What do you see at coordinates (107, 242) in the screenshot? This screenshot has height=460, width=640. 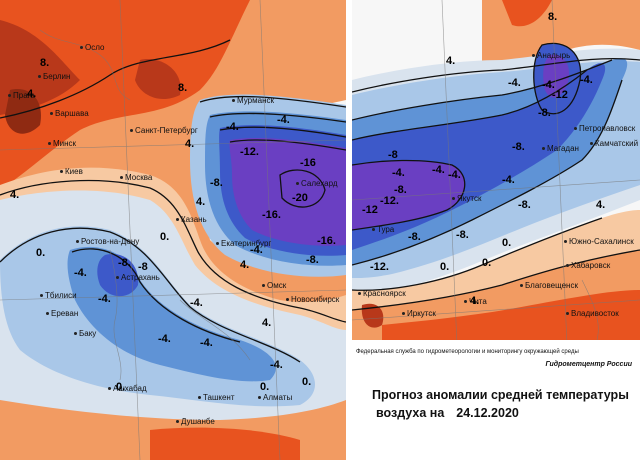 I see `city-label: Ростов-на-Дону` at bounding box center [107, 242].